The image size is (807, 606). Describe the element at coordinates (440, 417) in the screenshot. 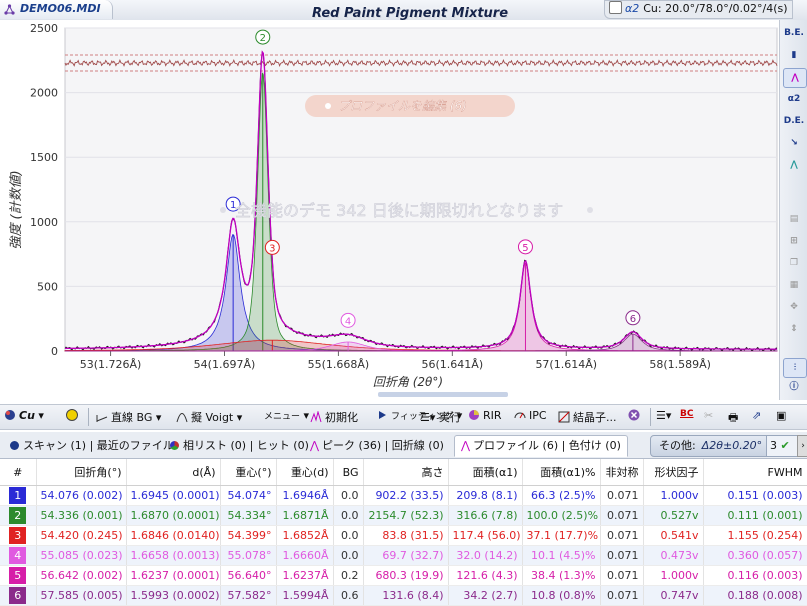

I see `run-button: ☰▾ 実行` at that location.